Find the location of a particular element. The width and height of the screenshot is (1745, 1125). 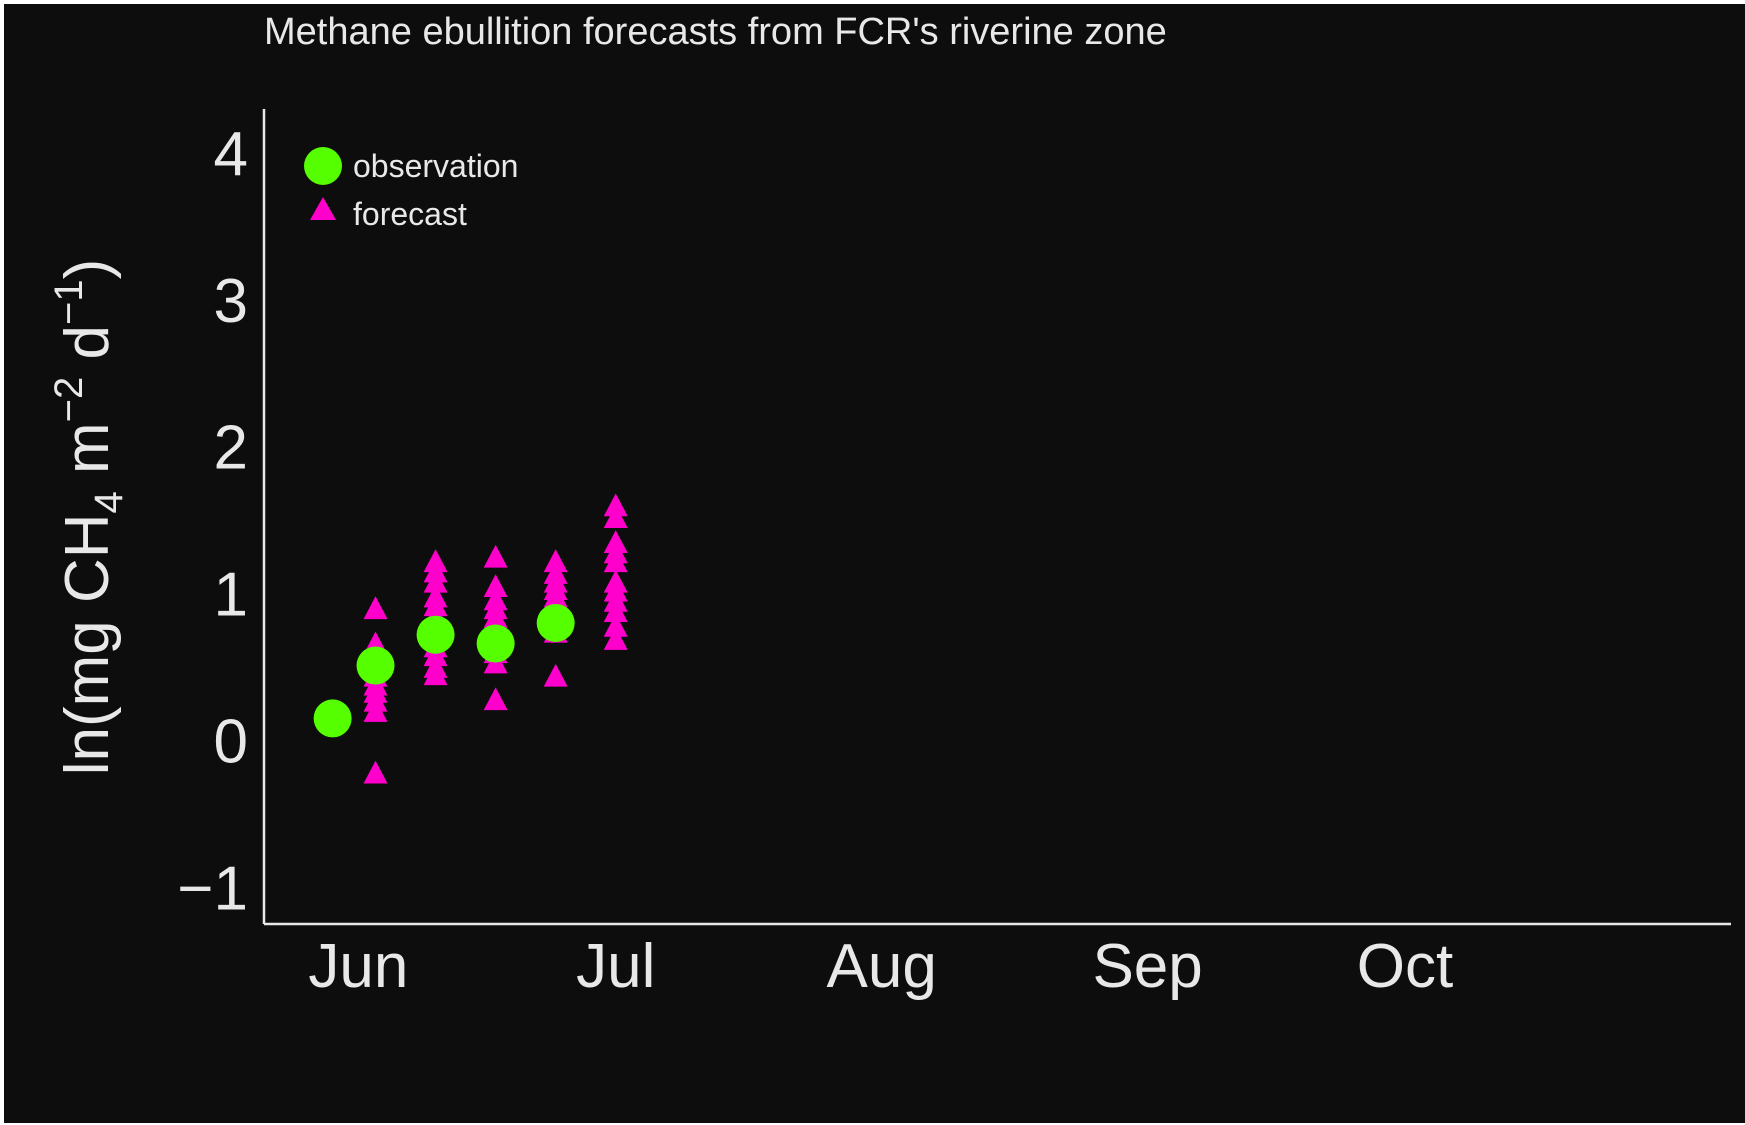

x-tick-label: Oct is located at coordinates (1405, 966).